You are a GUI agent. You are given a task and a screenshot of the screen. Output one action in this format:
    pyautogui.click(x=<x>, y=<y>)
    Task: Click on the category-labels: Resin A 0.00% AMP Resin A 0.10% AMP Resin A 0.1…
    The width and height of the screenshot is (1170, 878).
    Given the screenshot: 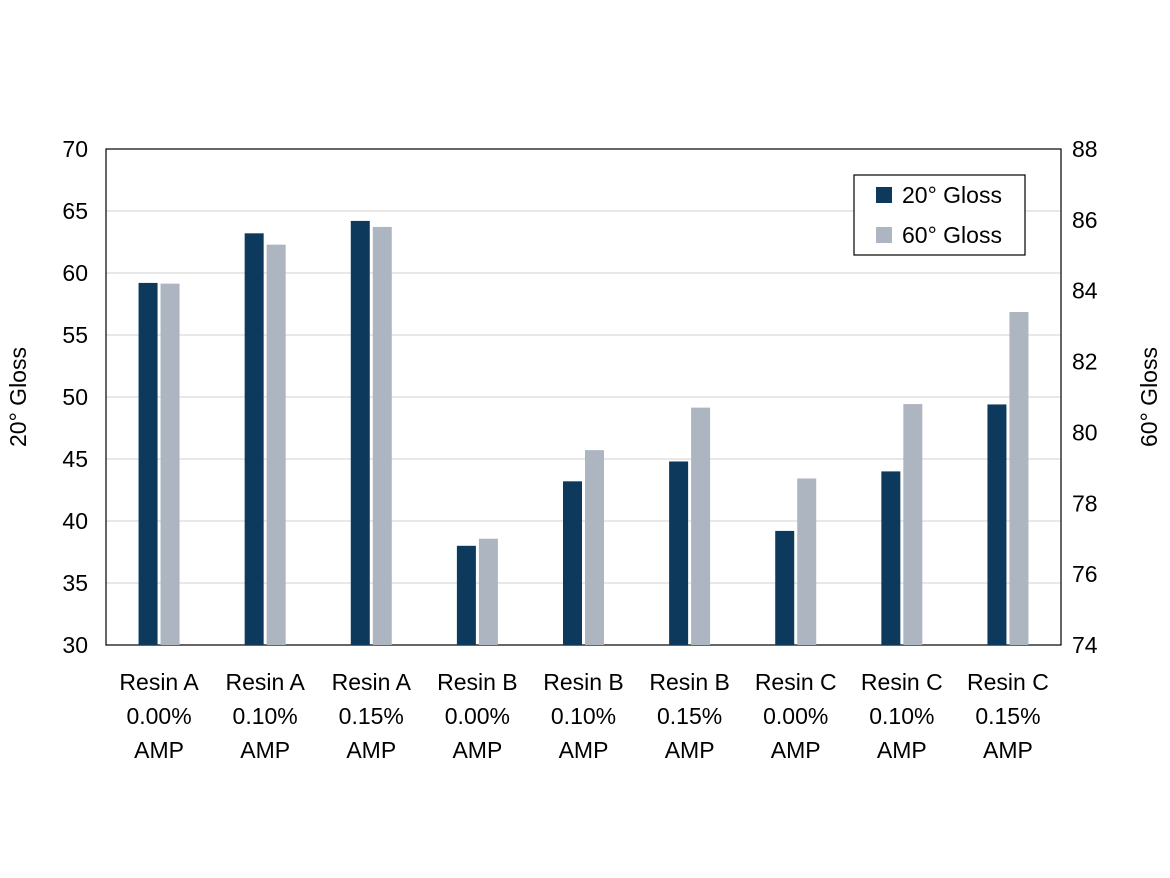 What is the action you would take?
    pyautogui.click(x=583, y=716)
    